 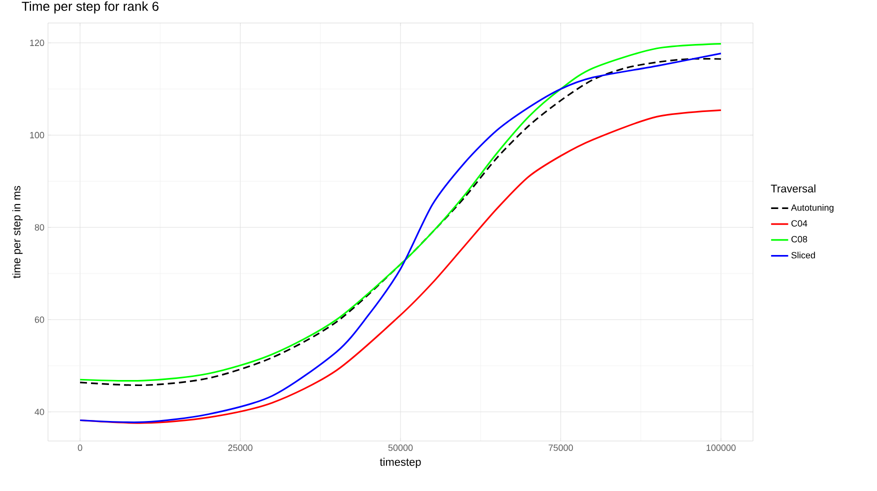 I want to click on y-tick-label: 80, so click(x=39, y=227).